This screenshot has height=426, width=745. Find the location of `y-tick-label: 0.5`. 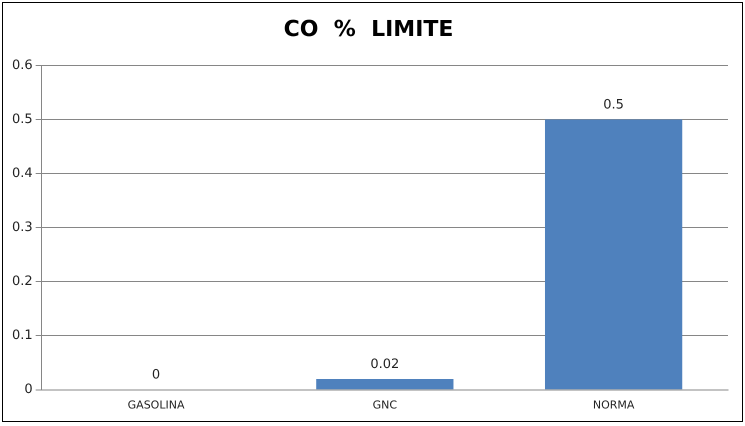

y-tick-label: 0.5 is located at coordinates (22, 119).